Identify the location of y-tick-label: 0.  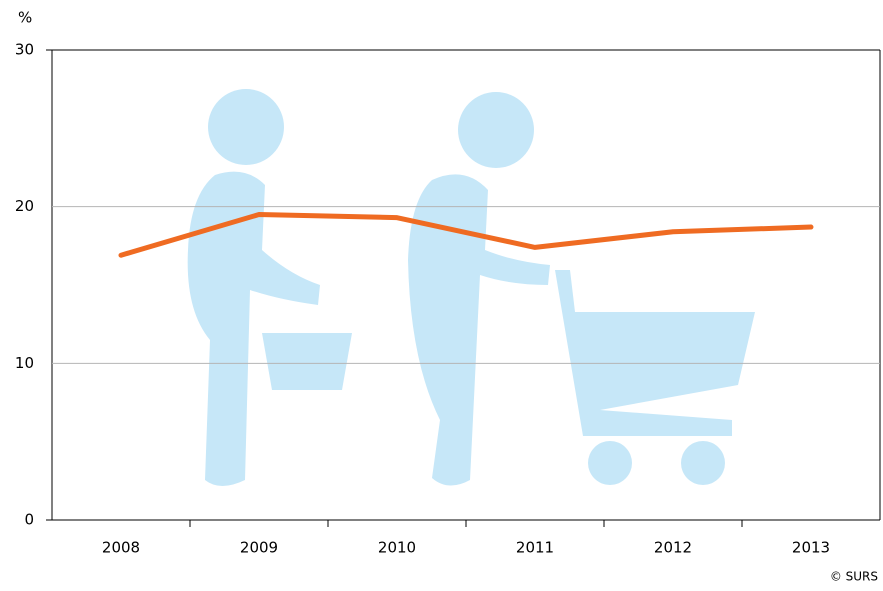
(29, 520).